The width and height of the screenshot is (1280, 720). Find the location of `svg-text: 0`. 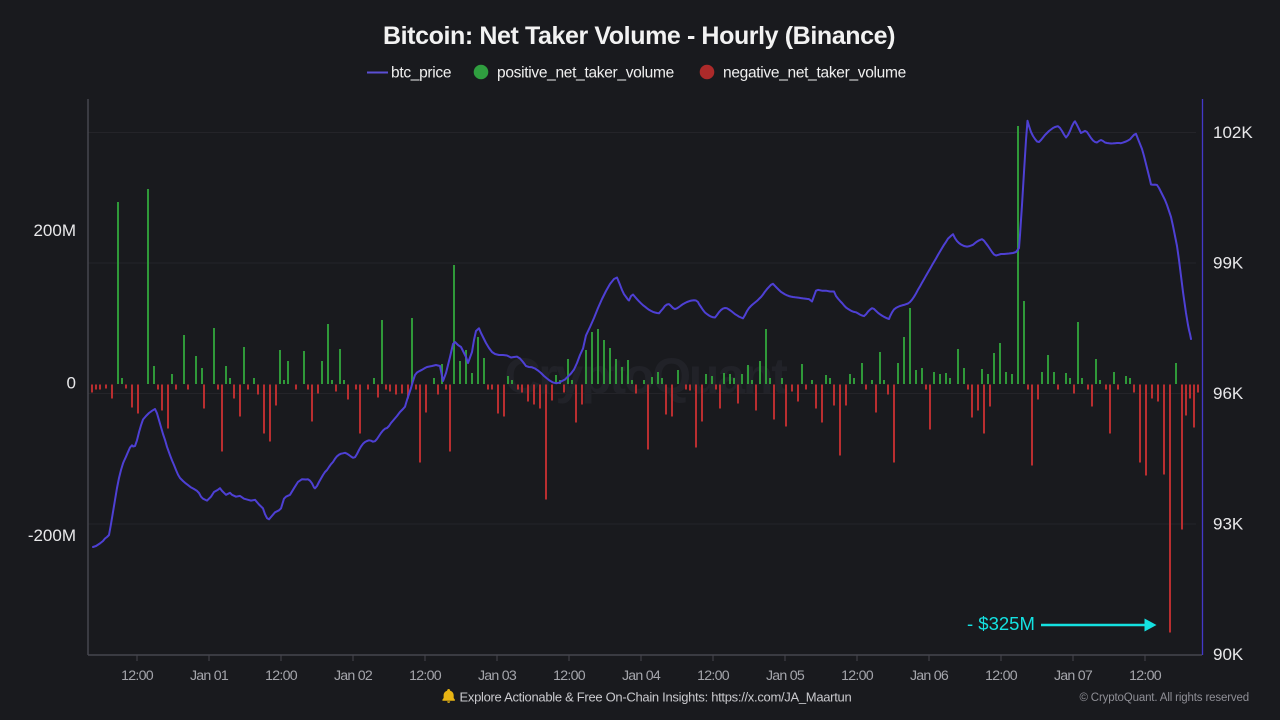

svg-text: 0 is located at coordinates (71, 383).